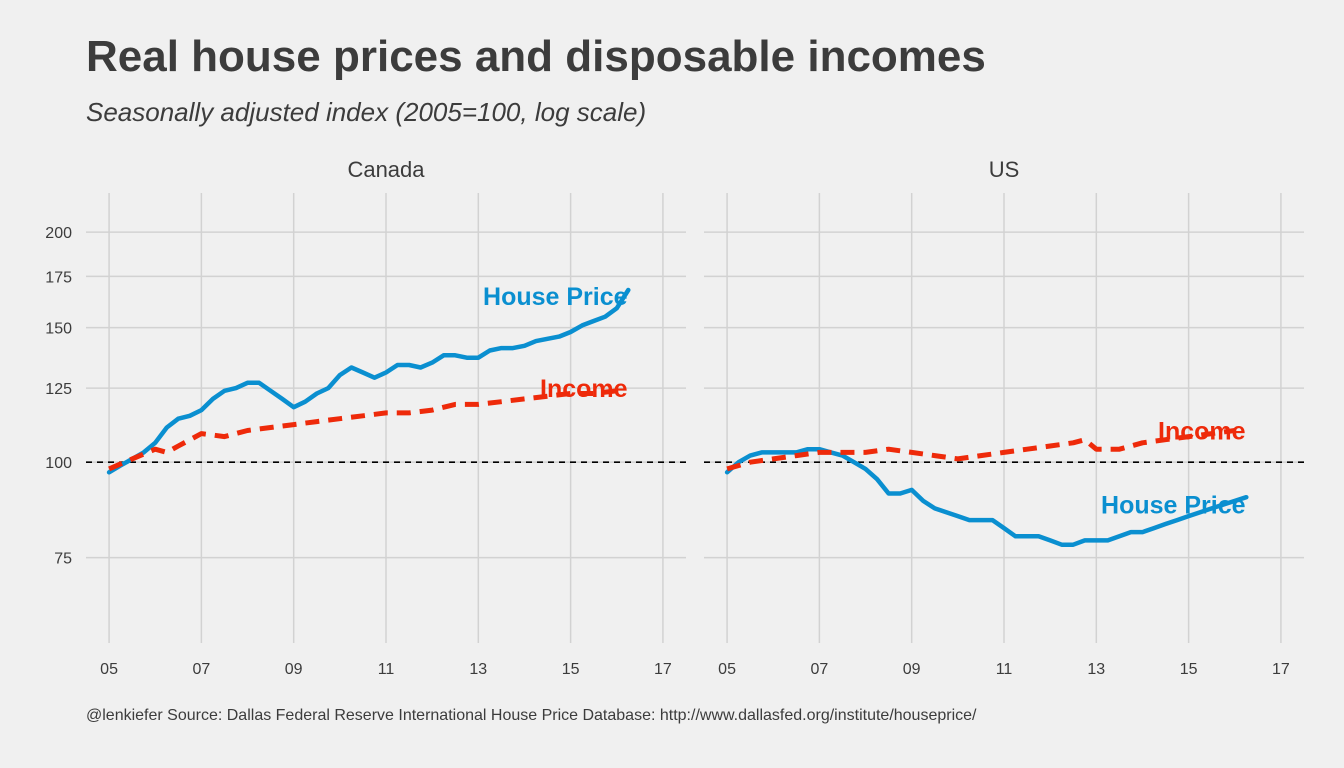  What do you see at coordinates (58, 389) in the screenshot?
I see `y-tick-label: 125` at bounding box center [58, 389].